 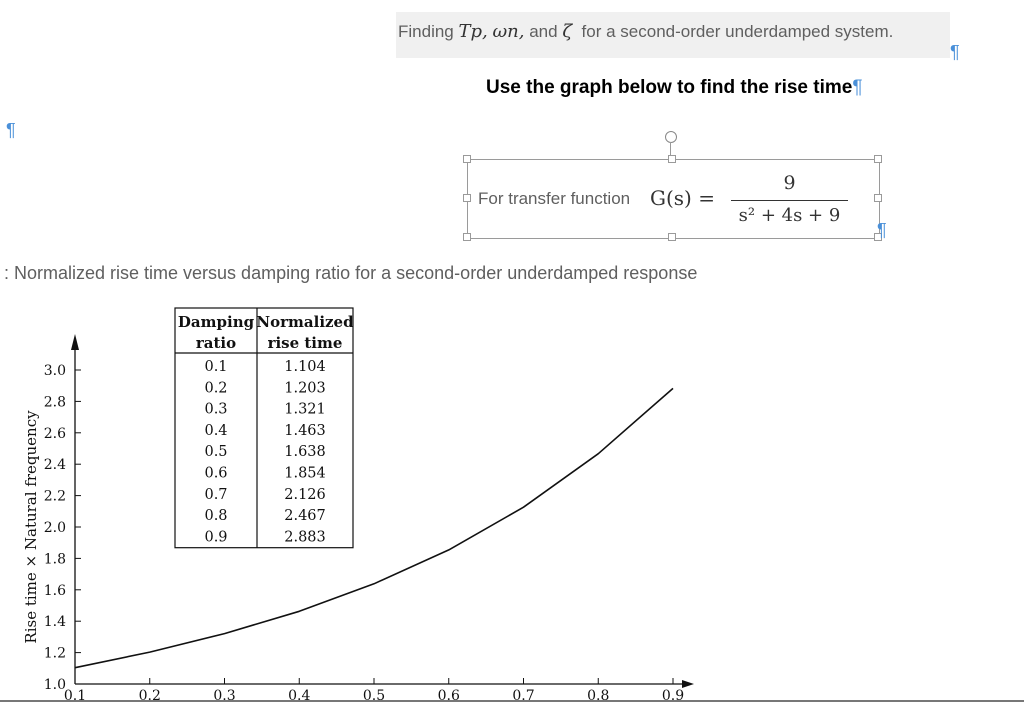 What do you see at coordinates (55, 559) in the screenshot?
I see `y-tick-label: 1.8` at bounding box center [55, 559].